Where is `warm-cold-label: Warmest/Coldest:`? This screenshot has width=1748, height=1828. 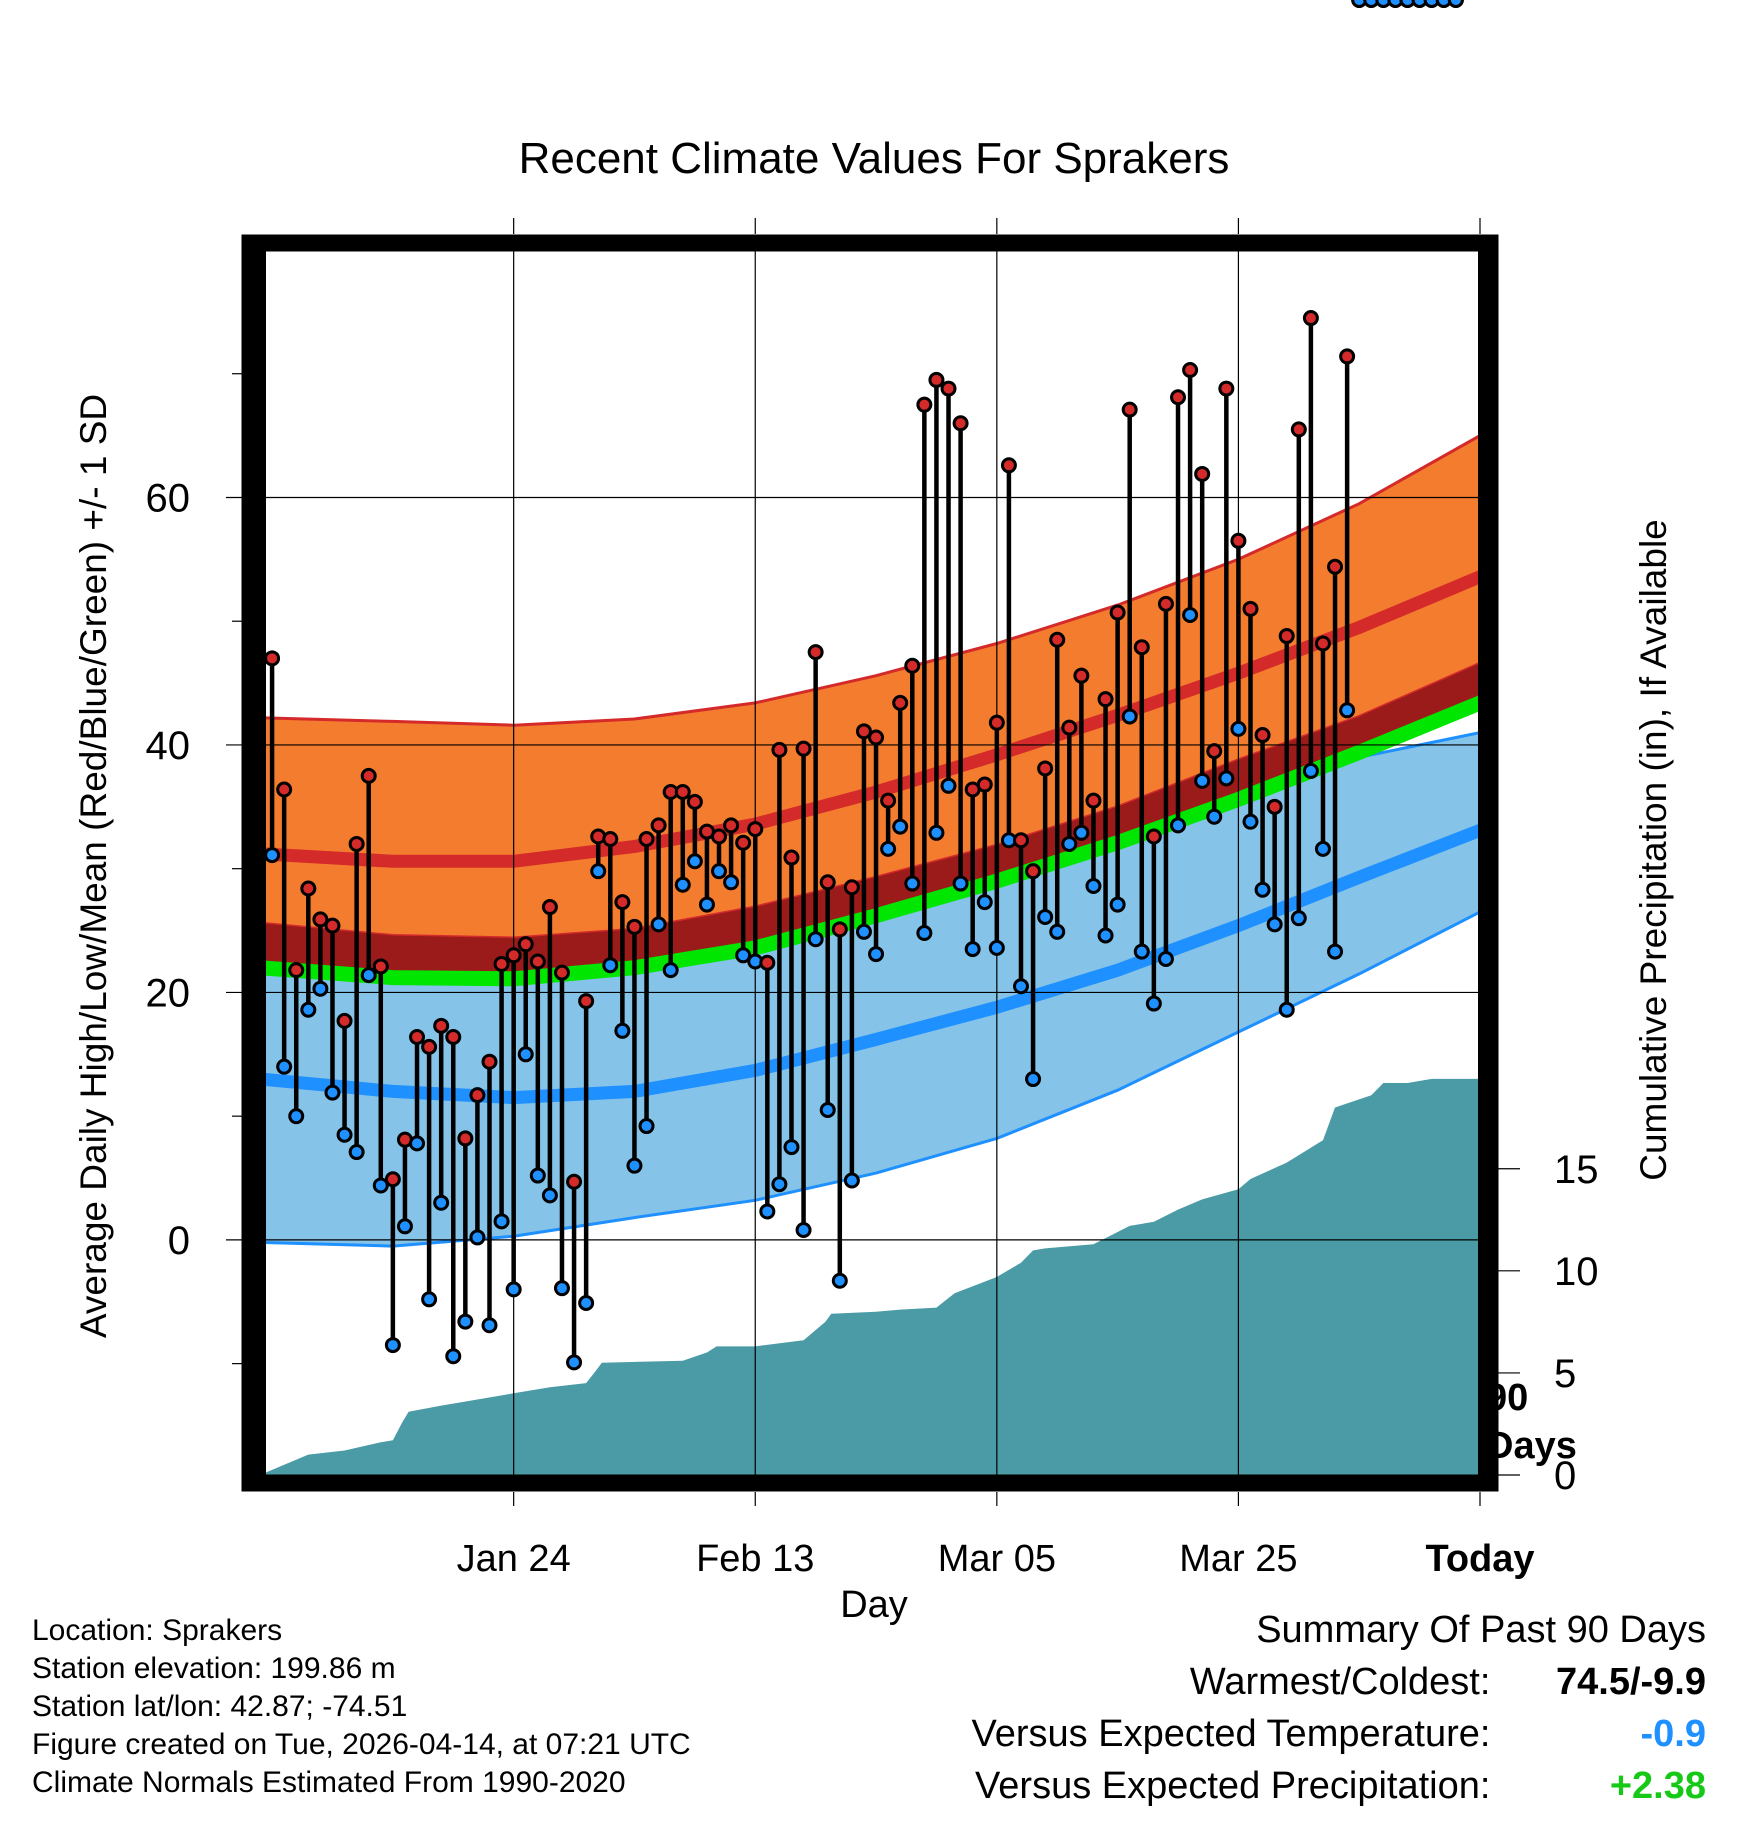 warm-cold-label: Warmest/Coldest: is located at coordinates (1340, 1682).